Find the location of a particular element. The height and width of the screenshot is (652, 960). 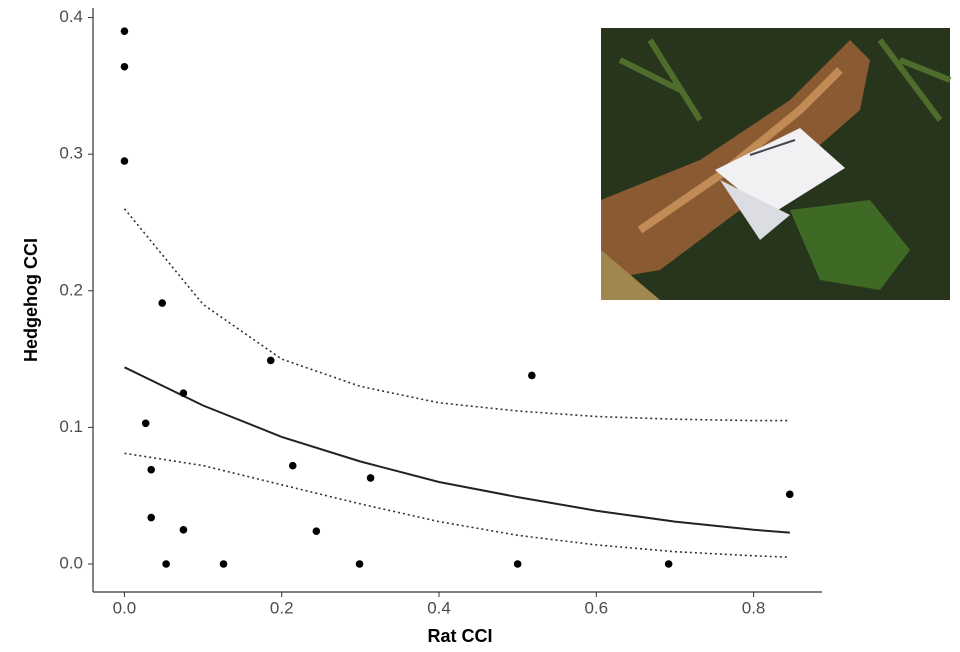

y-axis-title: Hedgehog CCI is located at coordinates (31, 300).